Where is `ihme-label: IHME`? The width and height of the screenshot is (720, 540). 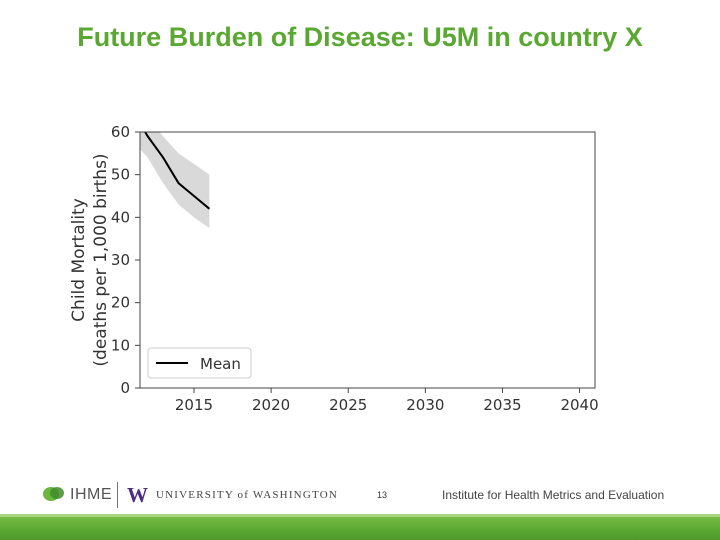
ihme-label: IHME is located at coordinates (91, 494).